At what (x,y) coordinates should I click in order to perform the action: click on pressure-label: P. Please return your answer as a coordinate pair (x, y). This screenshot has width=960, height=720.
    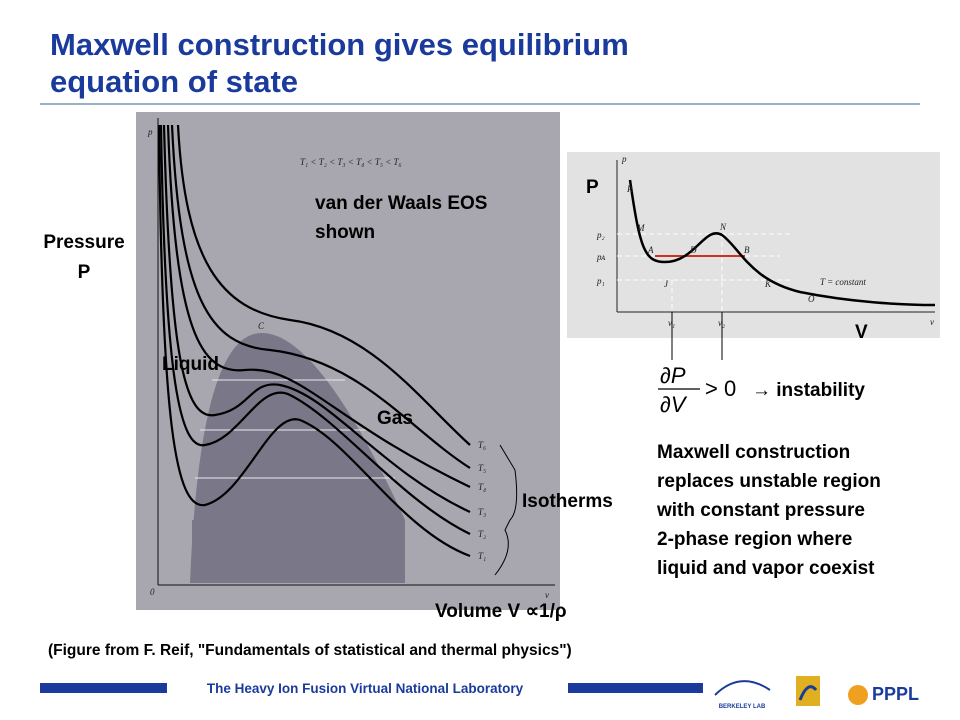
    Looking at the image, I should click on (84, 272).